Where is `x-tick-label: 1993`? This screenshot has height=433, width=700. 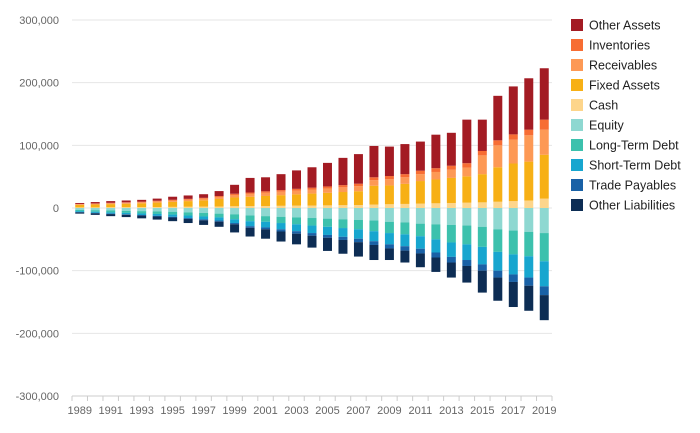 x-tick-label: 1993 is located at coordinates (141, 411).